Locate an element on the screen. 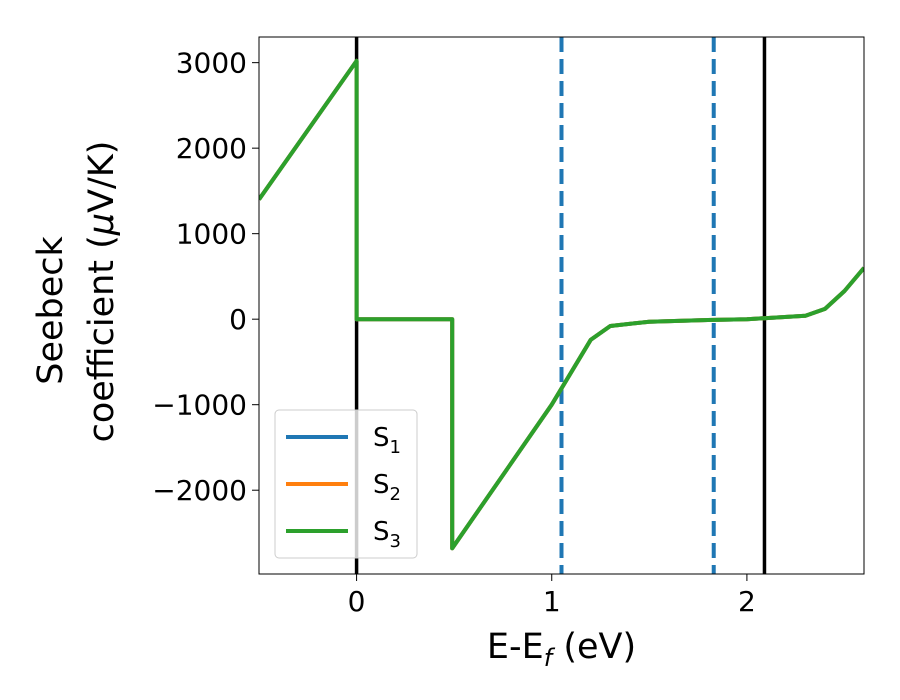 This screenshot has width=900, height=700. y-tick-label: 2000 is located at coordinates (211, 148).